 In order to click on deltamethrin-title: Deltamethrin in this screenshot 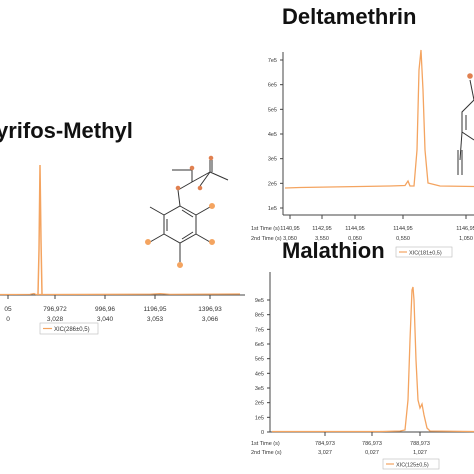, I will do `click(349, 16)`.